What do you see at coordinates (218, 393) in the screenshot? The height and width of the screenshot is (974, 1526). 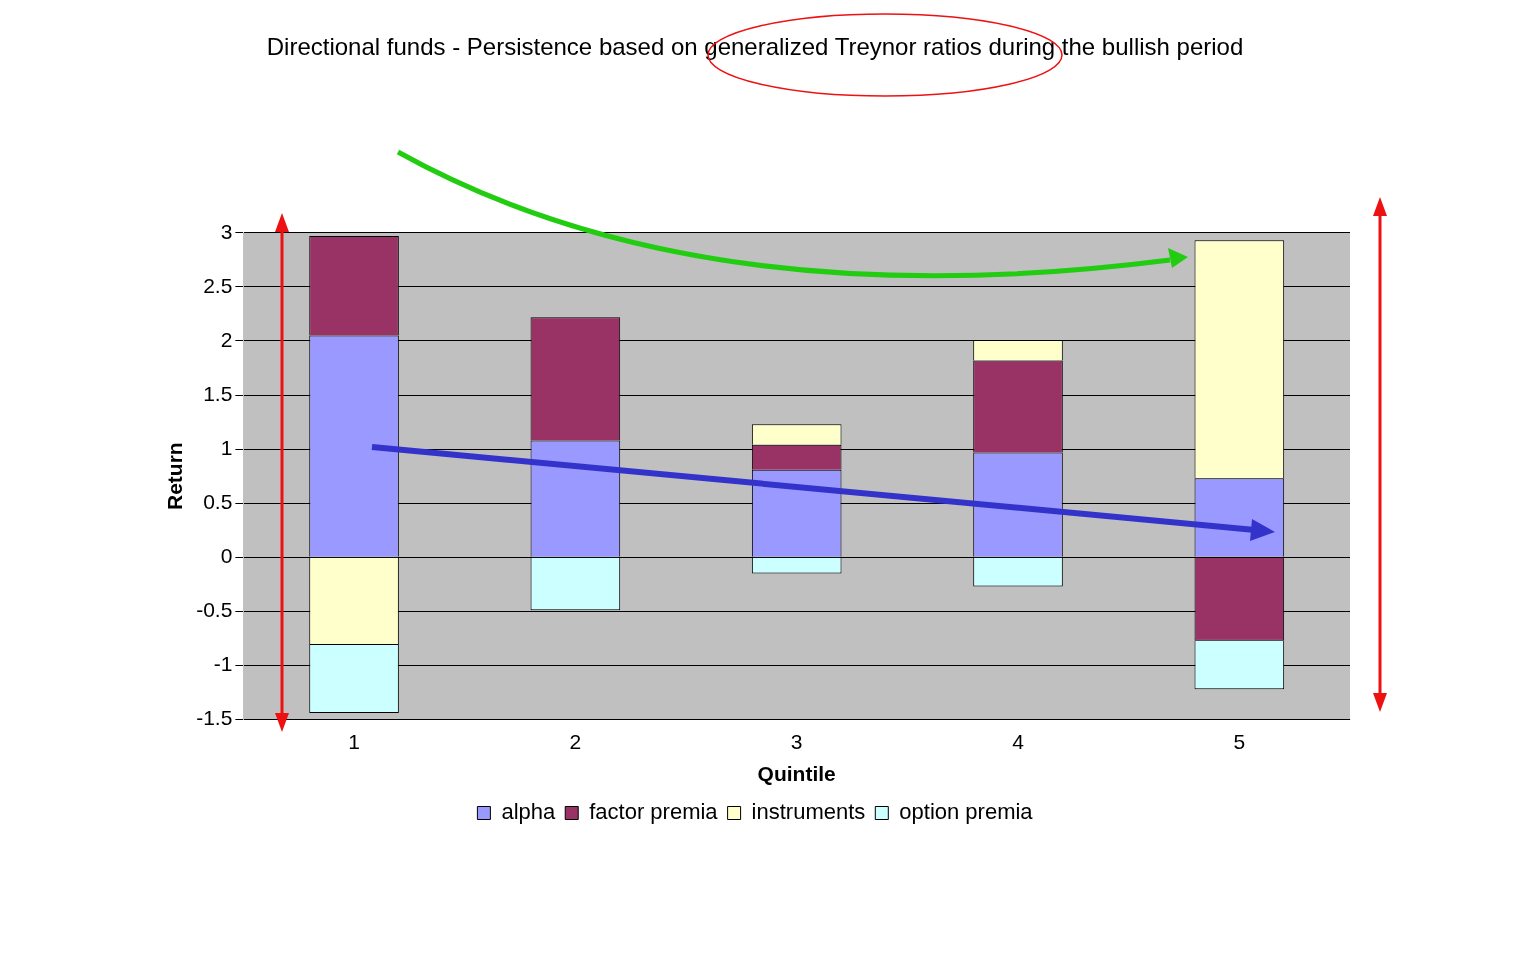 I see `y-tick-label: 1.5` at bounding box center [218, 393].